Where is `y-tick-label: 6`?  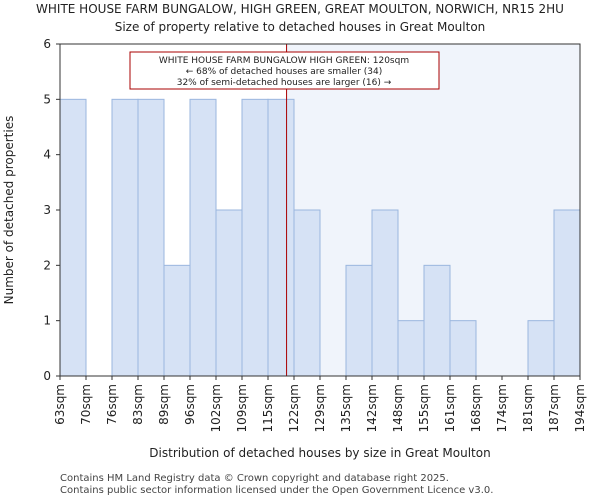 y-tick-label: 6 is located at coordinates (47, 44).